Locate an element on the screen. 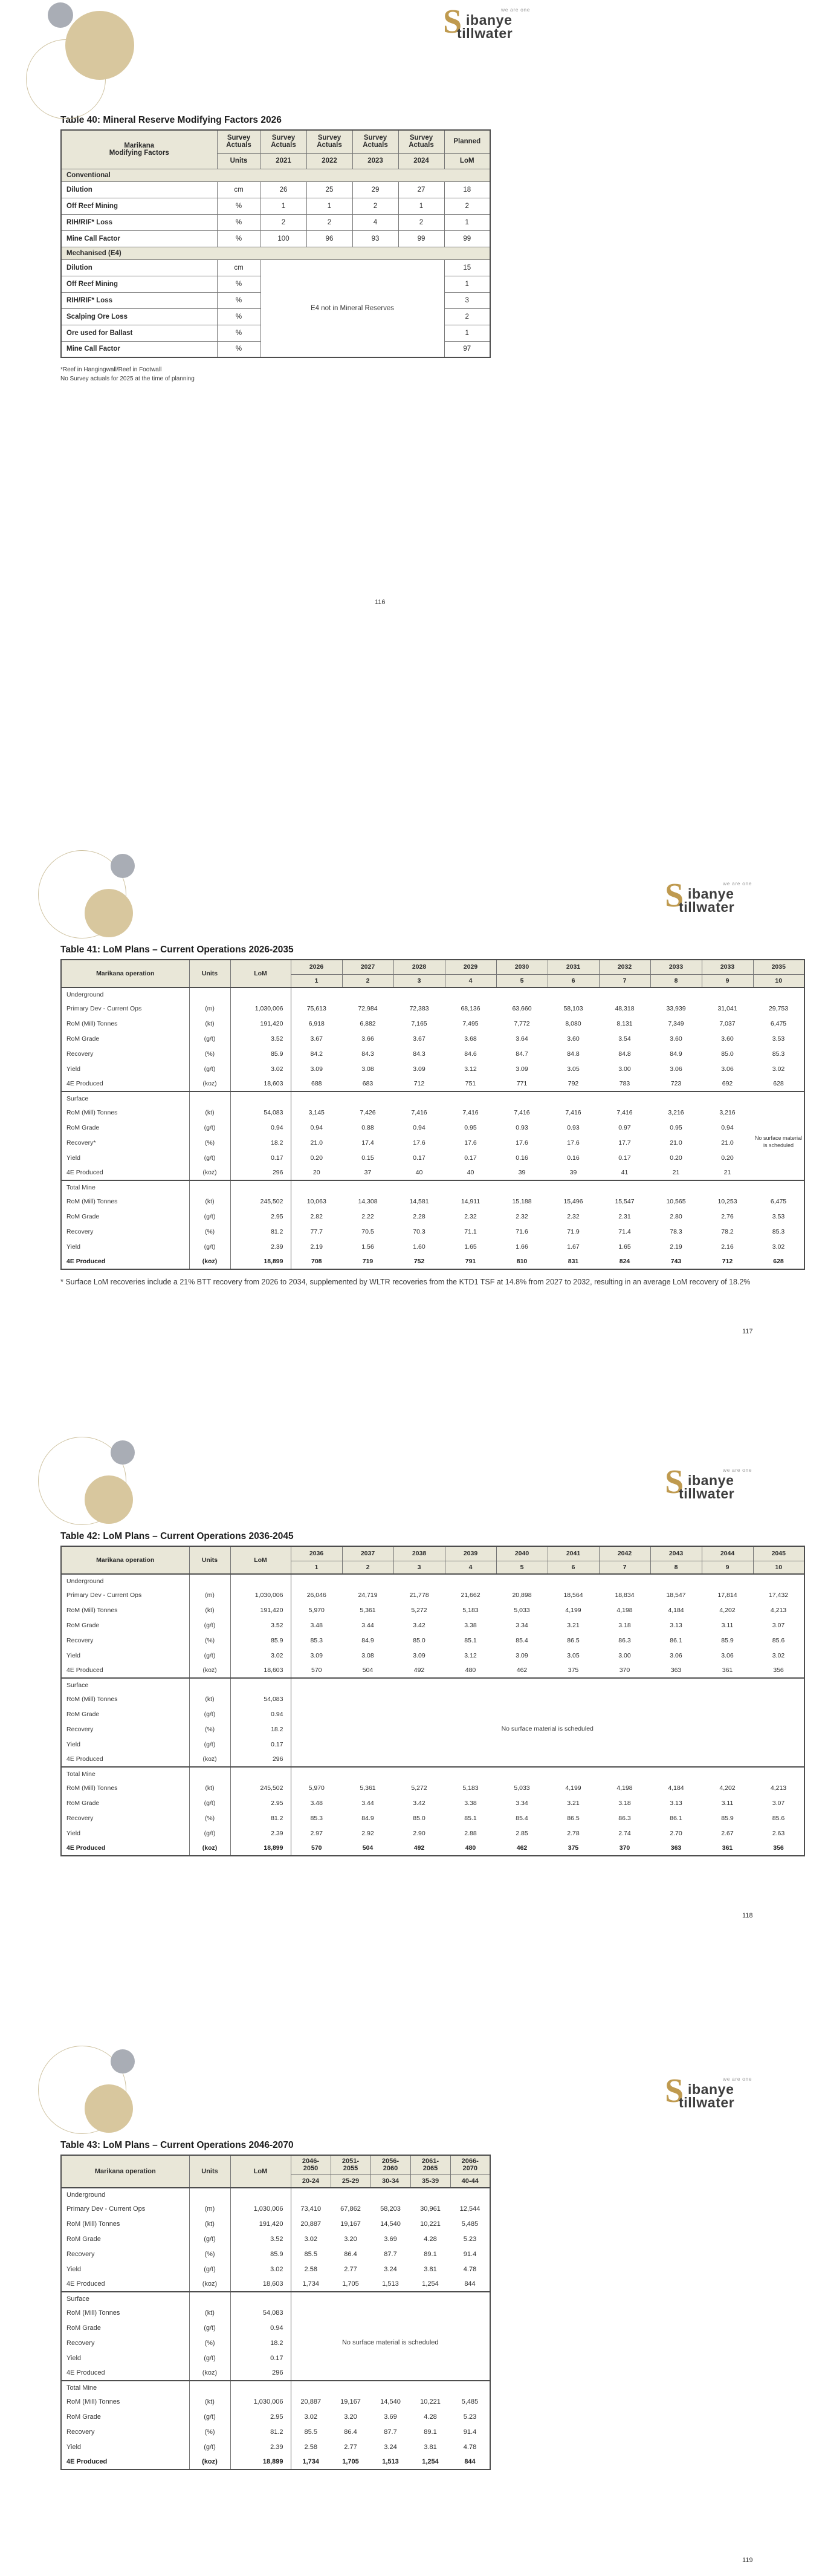  cell-value: 2.32 is located at coordinates (522, 1216).